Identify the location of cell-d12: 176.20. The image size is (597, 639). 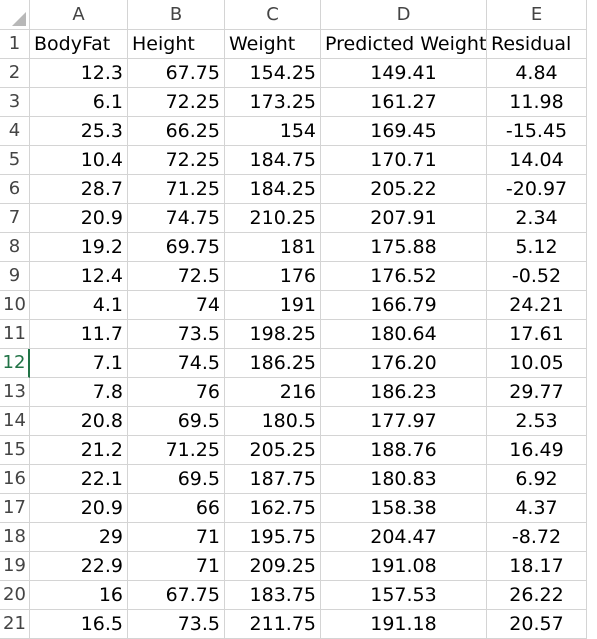
(404, 363).